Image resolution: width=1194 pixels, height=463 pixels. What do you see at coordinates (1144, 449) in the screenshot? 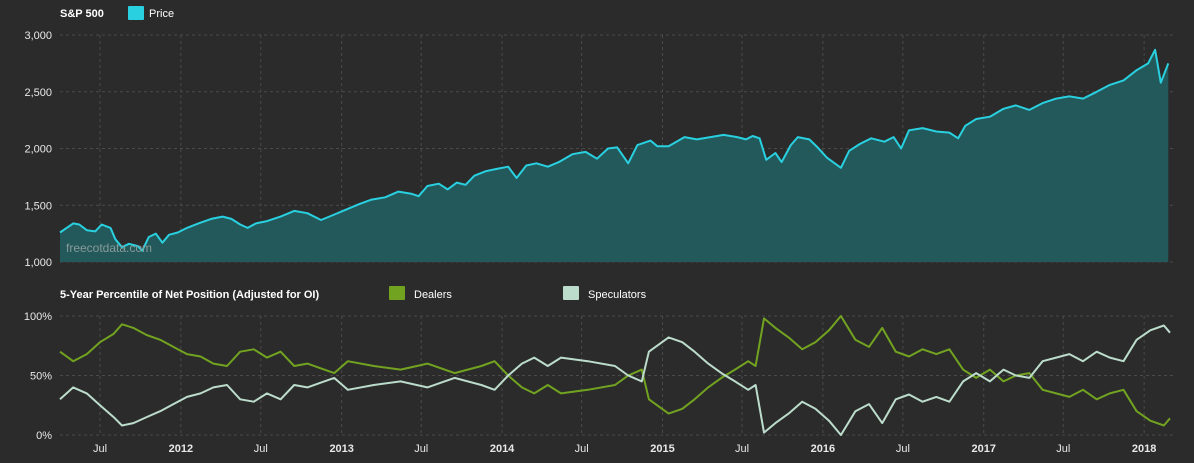
I see `x-tick-label: 2018` at bounding box center [1144, 449].